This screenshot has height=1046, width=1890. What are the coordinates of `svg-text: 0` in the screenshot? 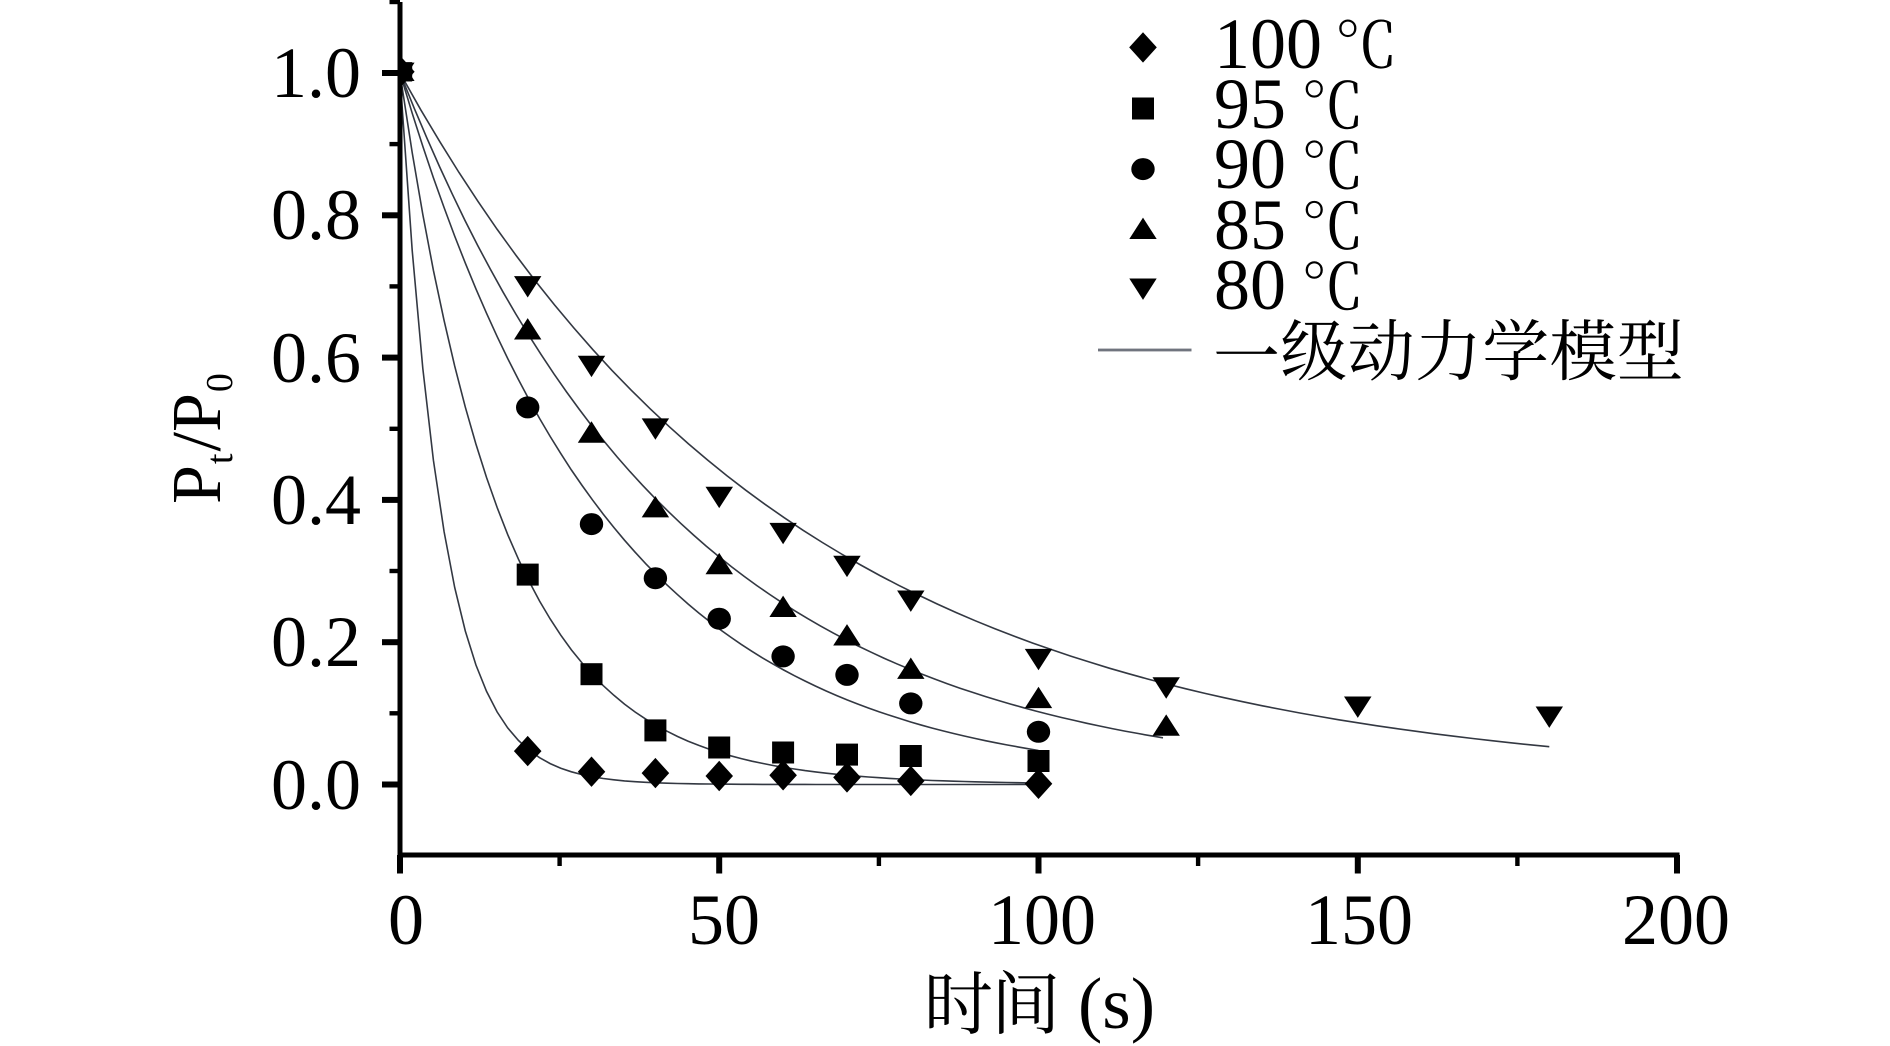 It's located at (406, 920).